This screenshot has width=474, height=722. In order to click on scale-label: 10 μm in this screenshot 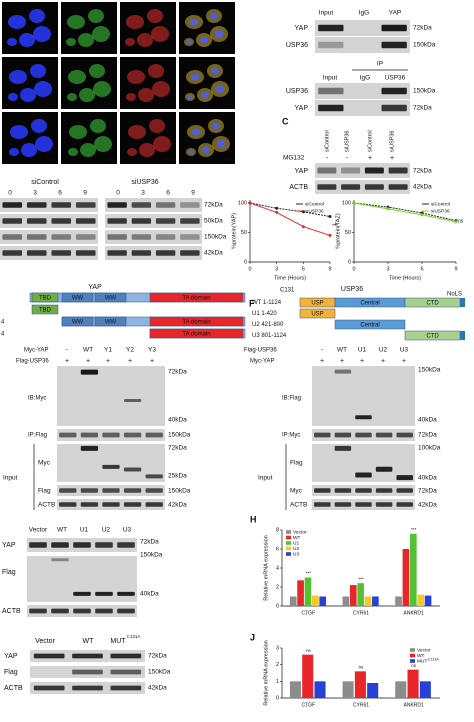, I will do `click(228, 159)`.